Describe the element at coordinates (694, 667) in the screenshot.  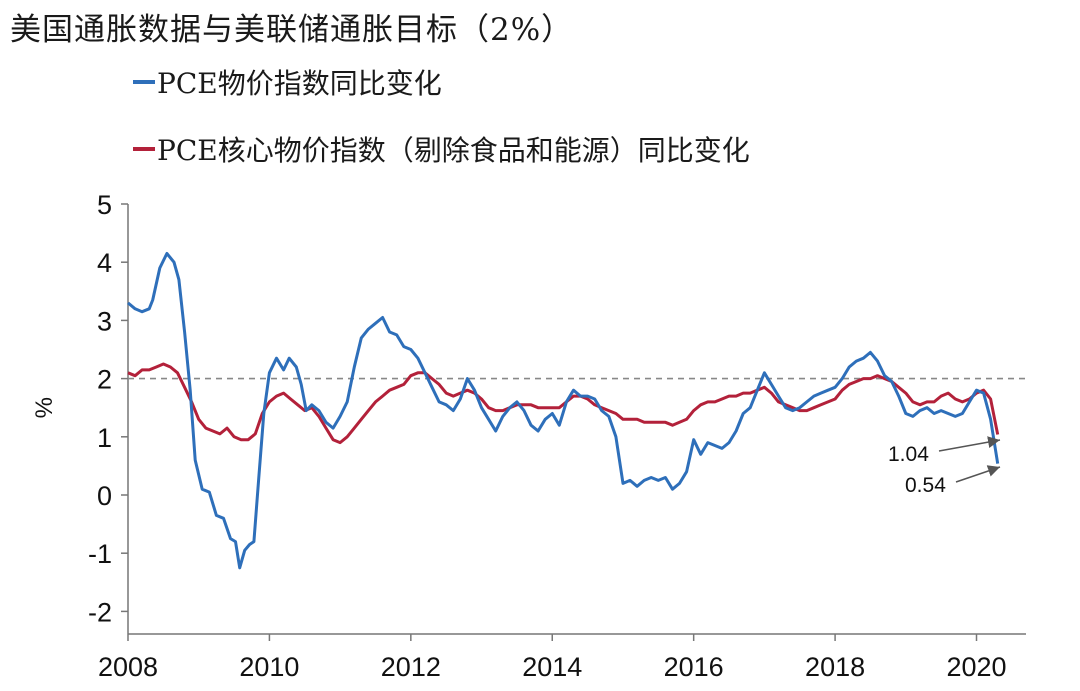
I see `x-tick-label: 2016` at that location.